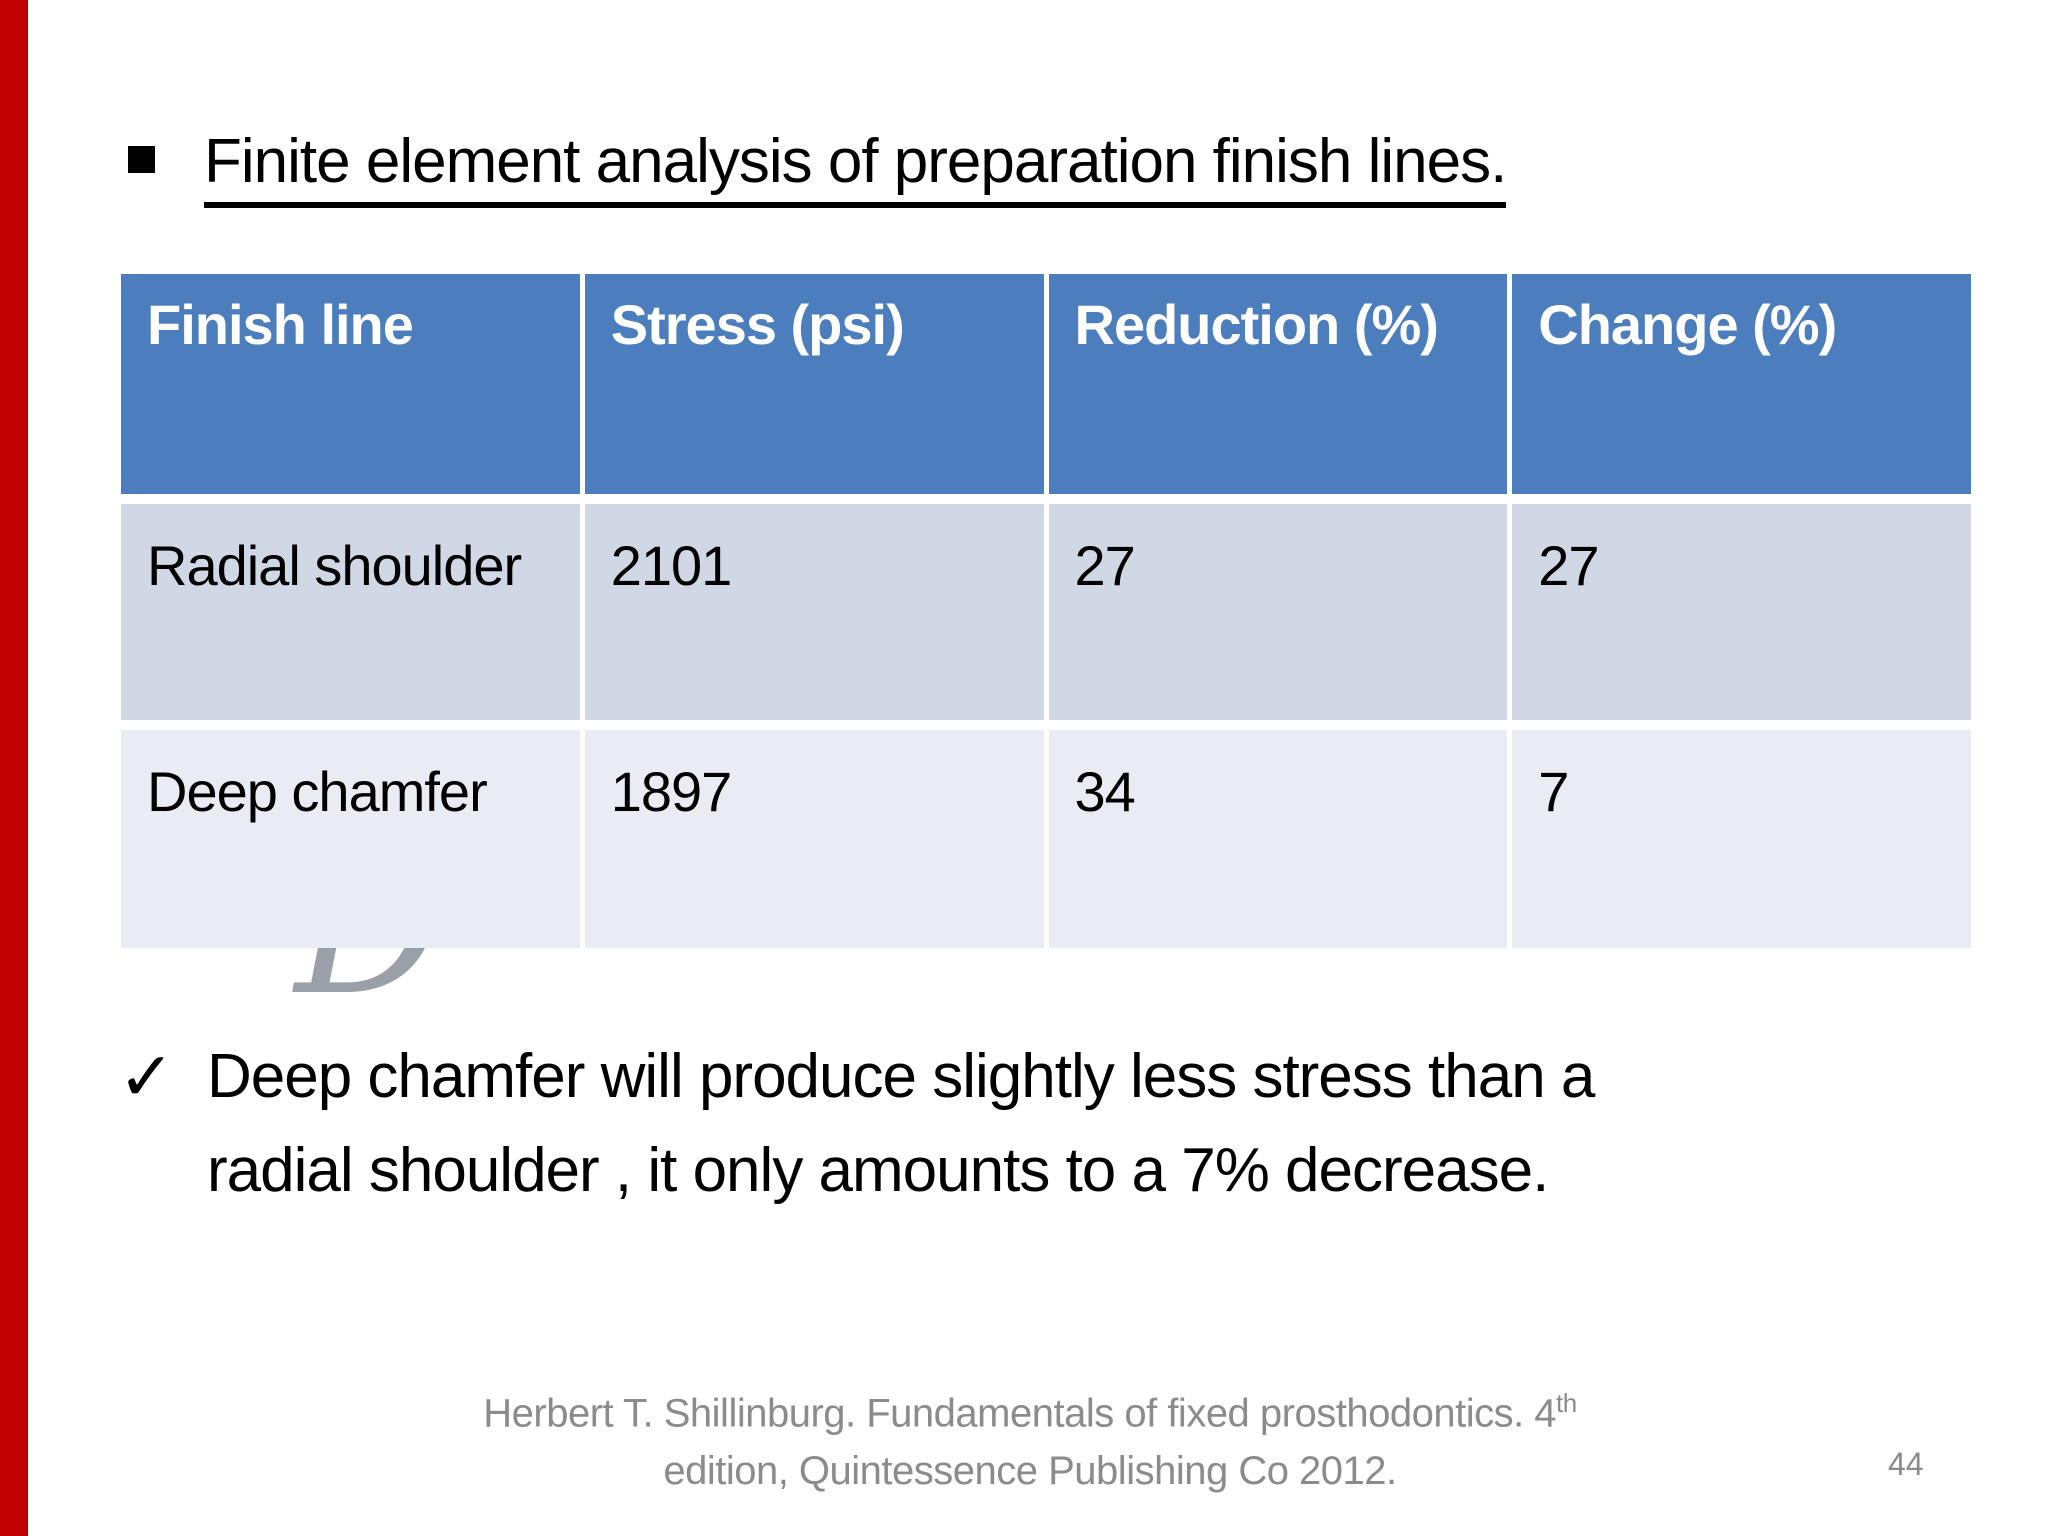  Describe the element at coordinates (14, 768) in the screenshot. I see `left-accent-bar` at that location.